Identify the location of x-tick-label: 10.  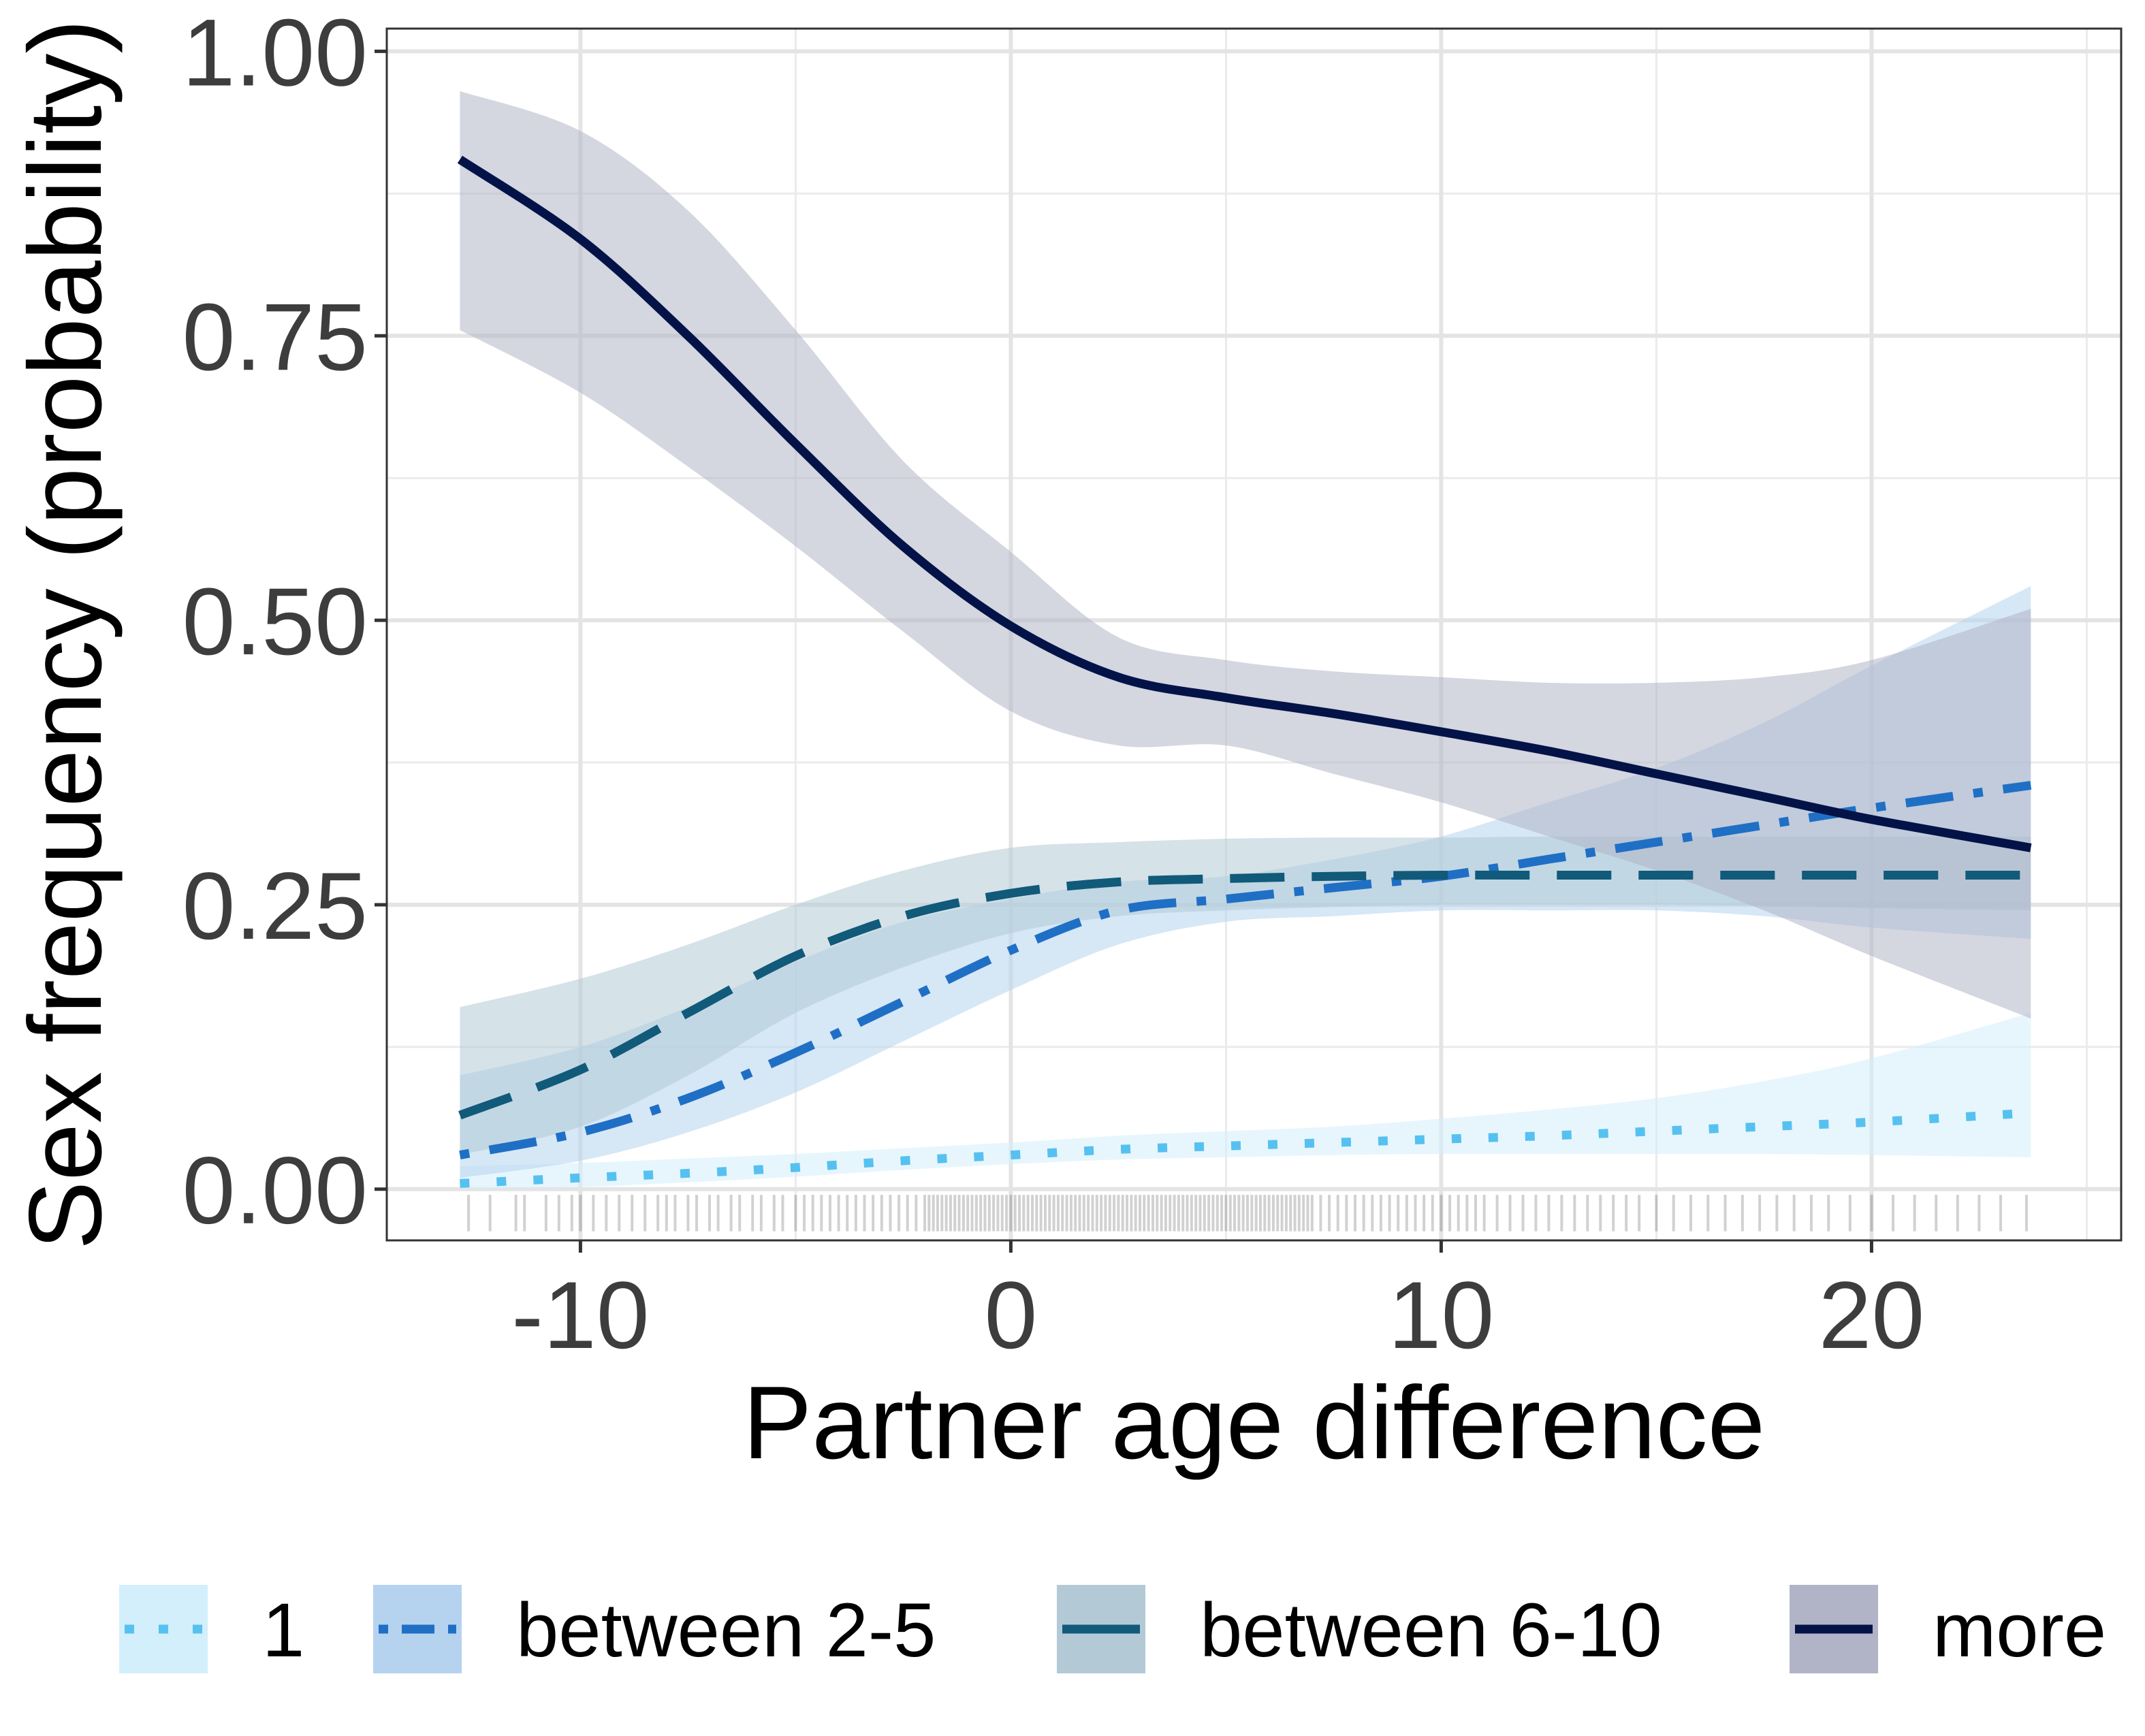
(1441, 1314).